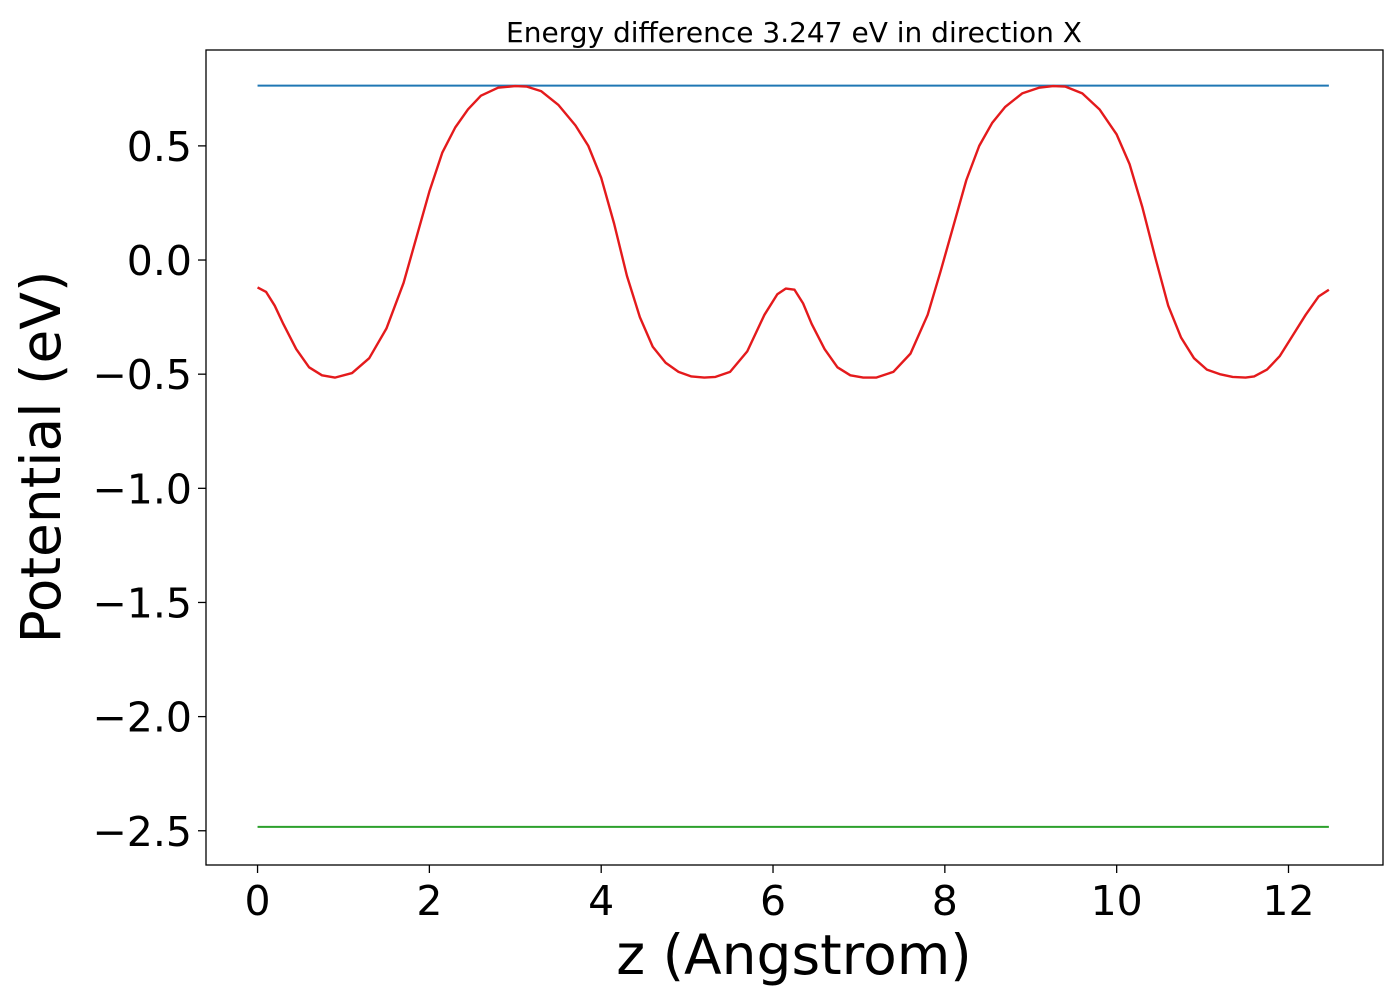 Image resolution: width=1400 pixels, height=1000 pixels. What do you see at coordinates (1288, 901) in the screenshot?
I see `x-tick-label: 12` at bounding box center [1288, 901].